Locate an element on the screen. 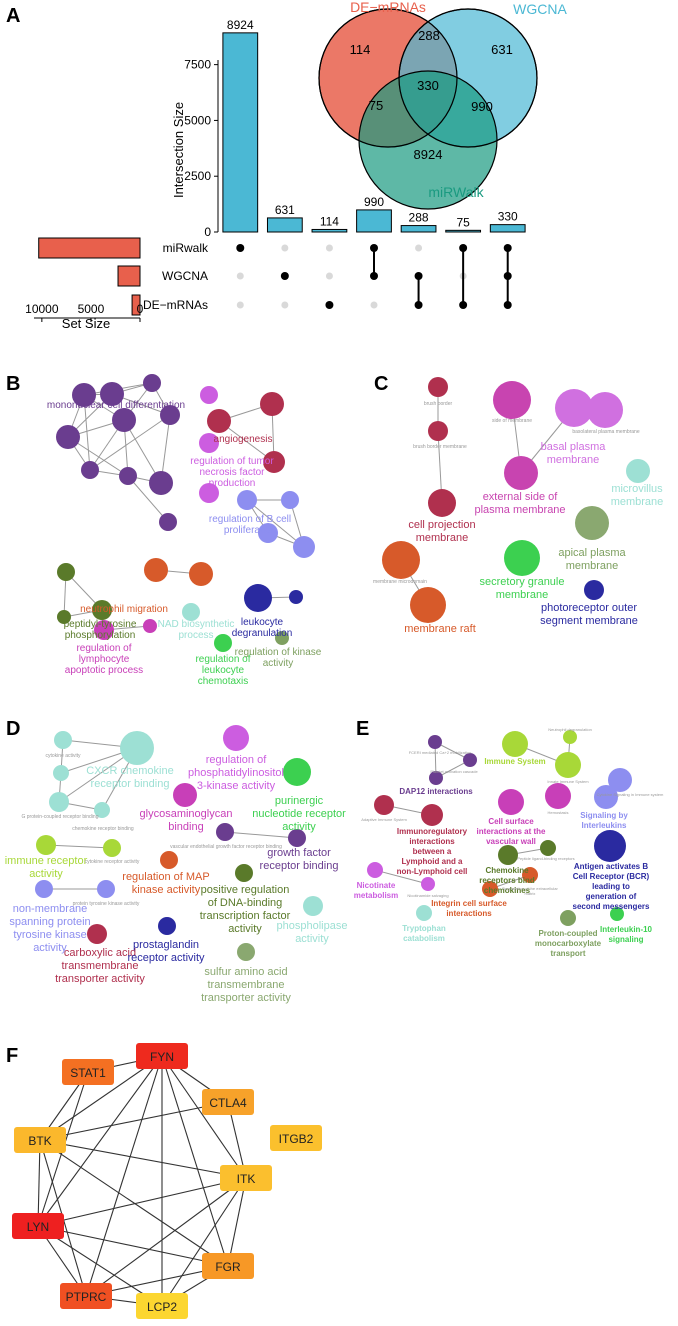  venn-region-wg-only: 631 is located at coordinates (502, 49).